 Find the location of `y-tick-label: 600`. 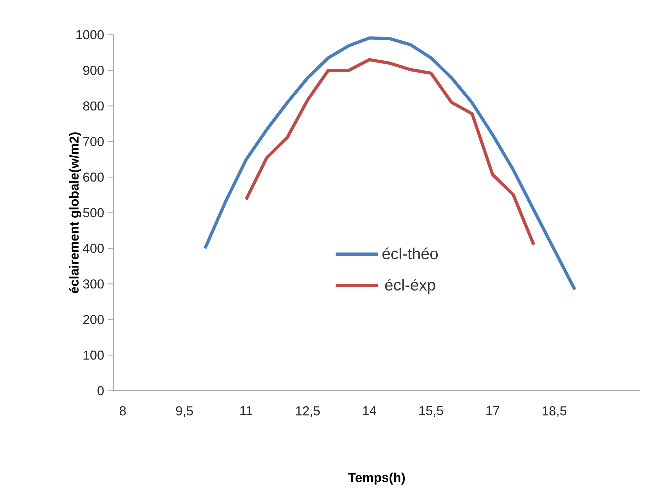

y-tick-label: 600 is located at coordinates (94, 177).